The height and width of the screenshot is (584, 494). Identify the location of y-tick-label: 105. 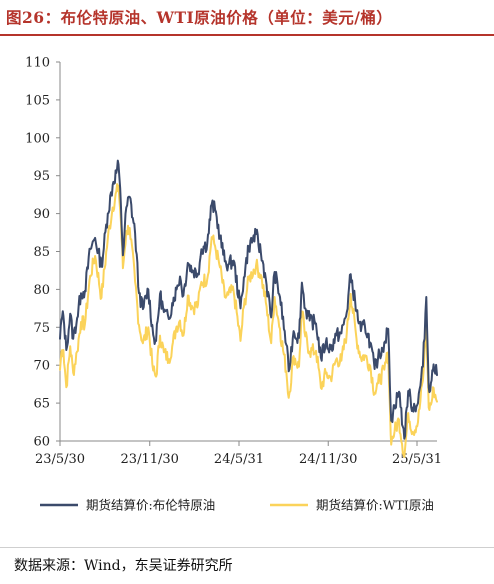
(37, 100).